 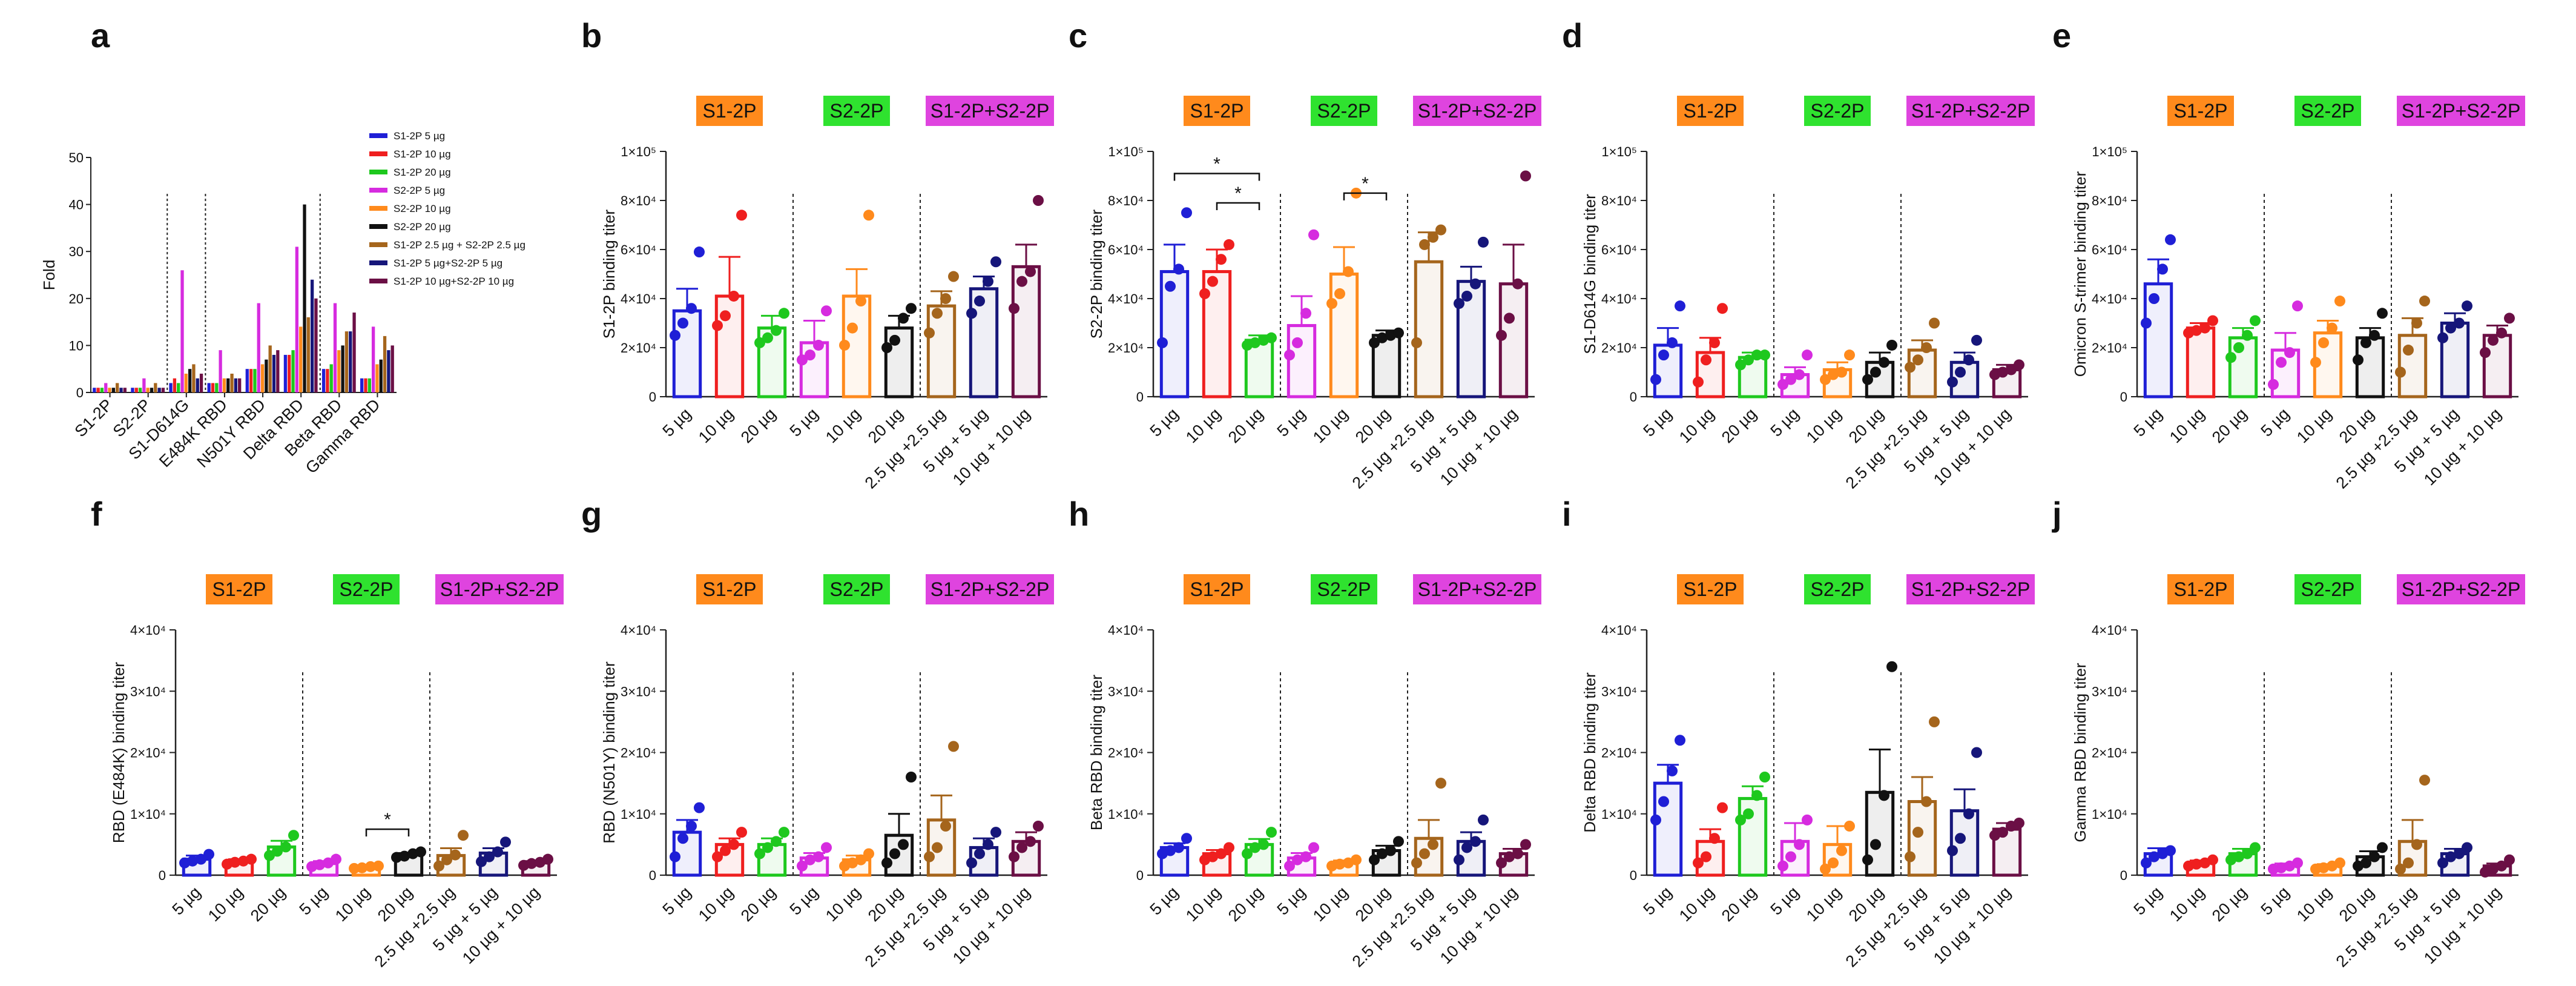 What do you see at coordinates (387, 820) in the screenshot?
I see `significance-star: *` at bounding box center [387, 820].